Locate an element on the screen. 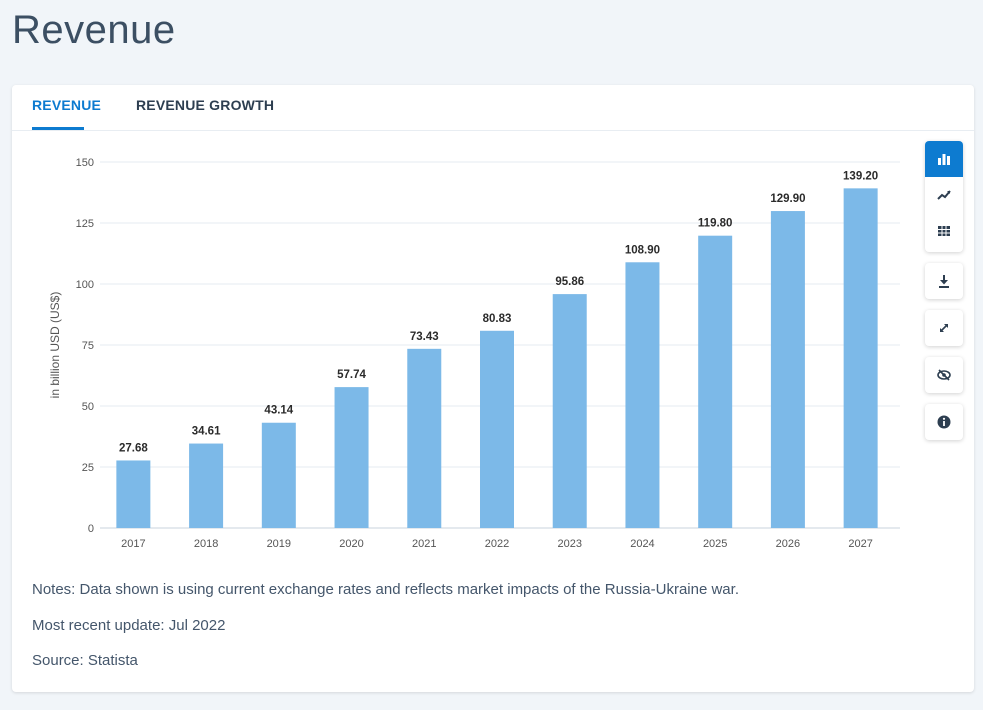 The width and height of the screenshot is (983, 710). tab-revenue: REVENUE is located at coordinates (67, 105).